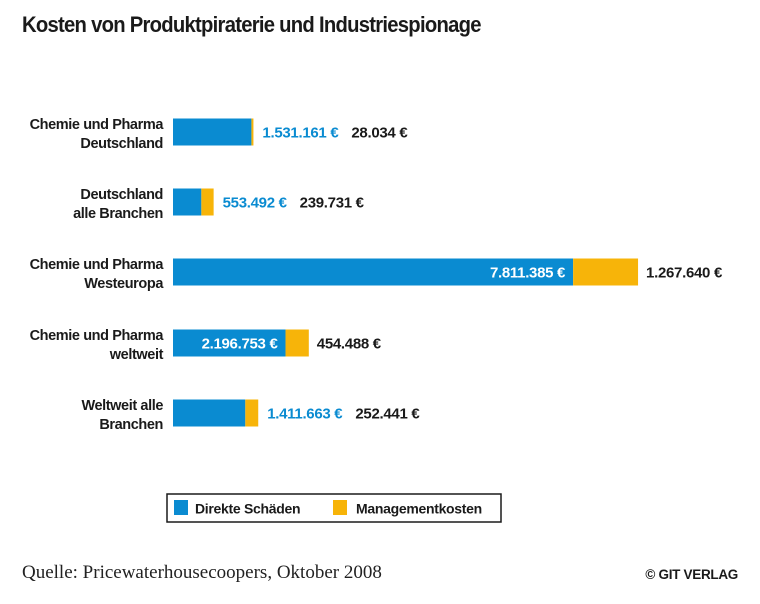 The width and height of the screenshot is (760, 604). I want to click on category-label-line: Westeuropa, so click(124, 284).